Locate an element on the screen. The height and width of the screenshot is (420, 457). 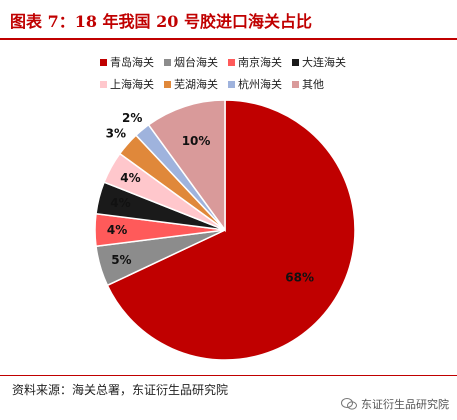
legend-label: 烟台海关 is located at coordinates (196, 62).